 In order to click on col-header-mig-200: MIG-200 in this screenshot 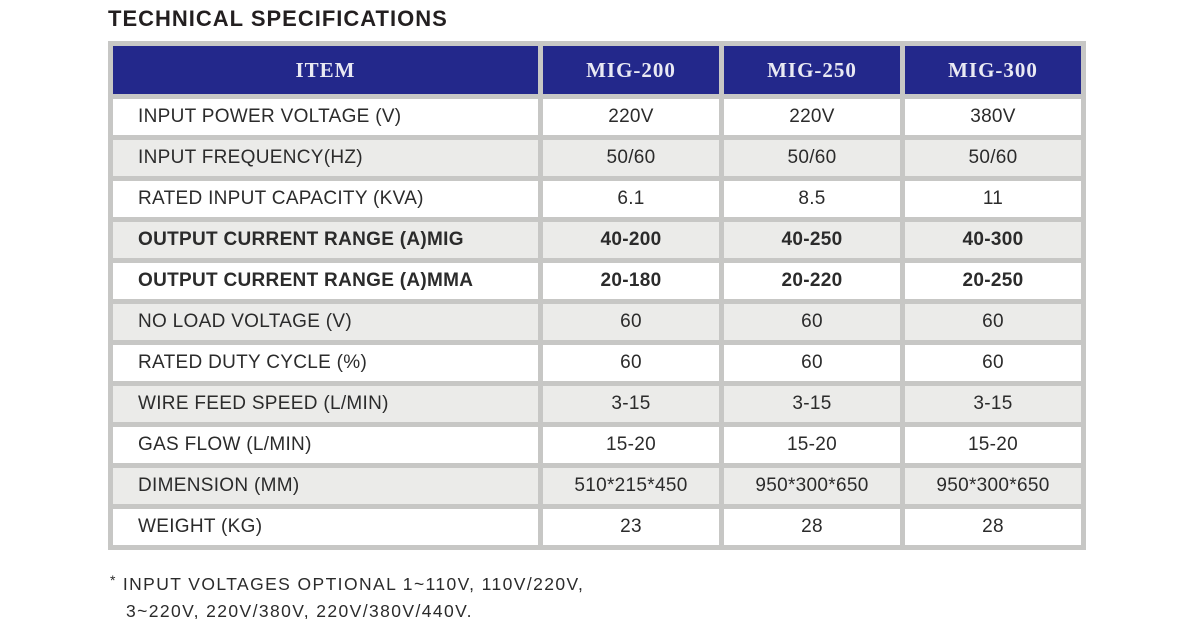, I will do `click(631, 70)`.